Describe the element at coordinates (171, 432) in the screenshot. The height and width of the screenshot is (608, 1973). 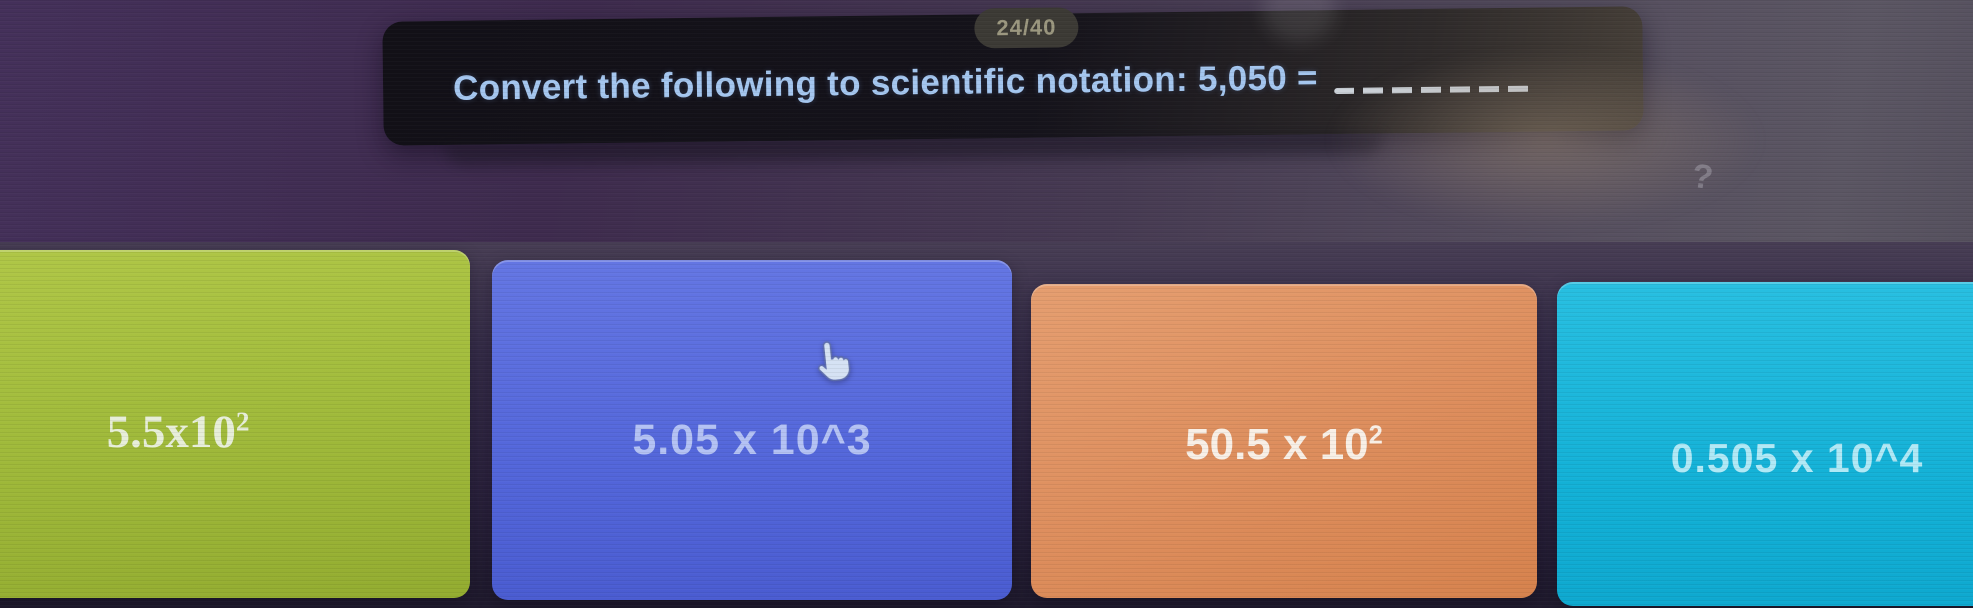
I see `answer-text-base: 5.5x10` at that location.